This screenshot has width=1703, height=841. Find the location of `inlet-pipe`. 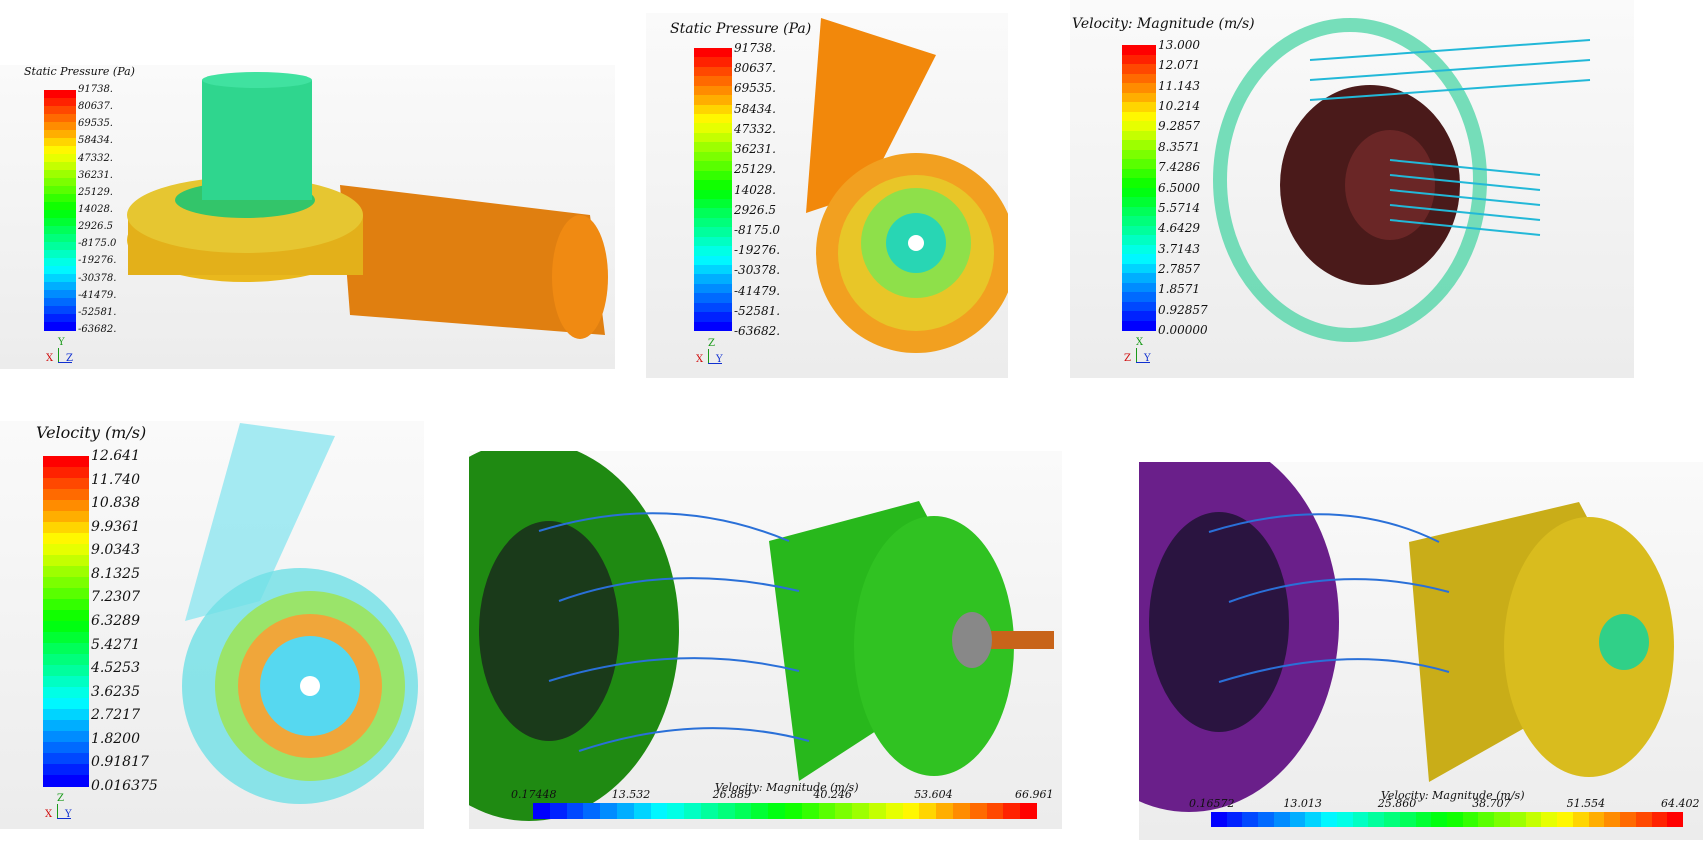

inlet-pipe is located at coordinates (257, 140).